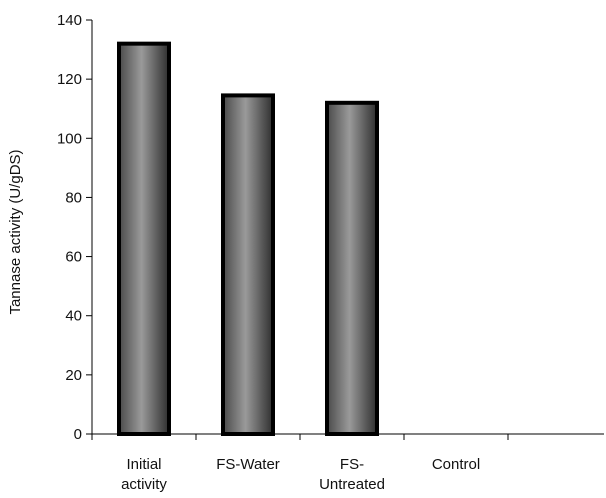  What do you see at coordinates (78, 434) in the screenshot?
I see `y-tick-label: 0` at bounding box center [78, 434].